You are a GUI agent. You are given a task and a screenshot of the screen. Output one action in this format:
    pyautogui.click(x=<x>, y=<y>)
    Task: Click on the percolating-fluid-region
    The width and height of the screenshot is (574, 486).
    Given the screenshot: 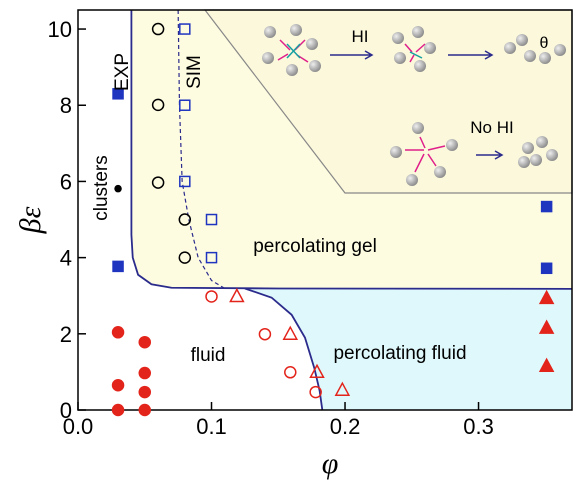 What is the action you would take?
    pyautogui.click(x=408, y=349)
    